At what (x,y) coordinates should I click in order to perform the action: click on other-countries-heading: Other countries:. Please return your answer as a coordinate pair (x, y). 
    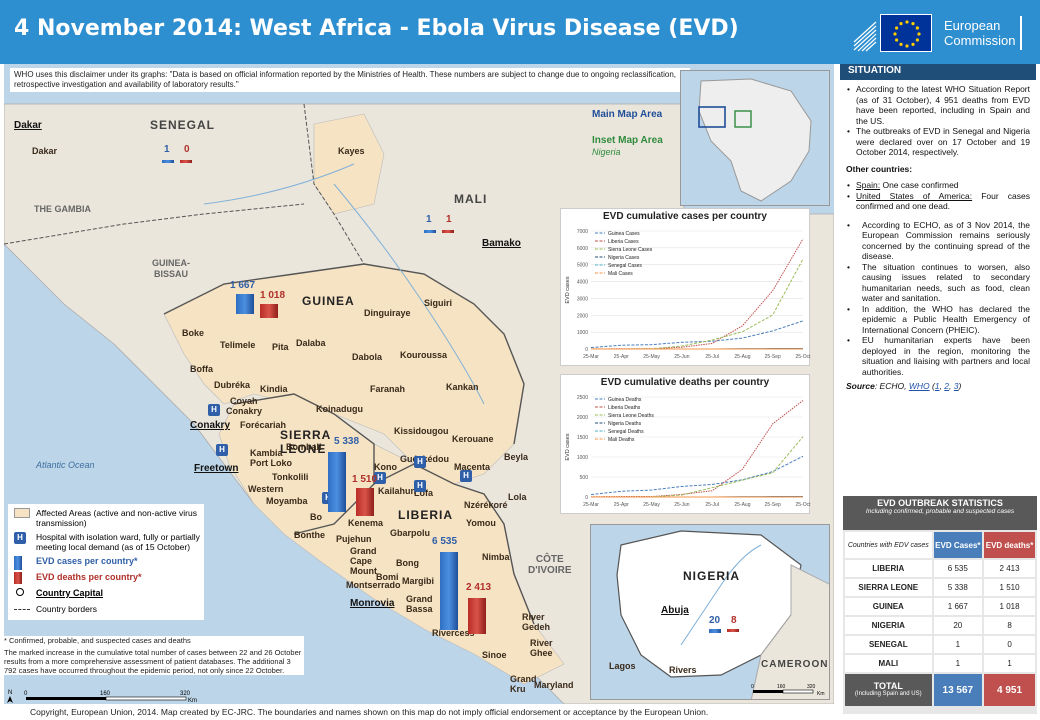
    Looking at the image, I should click on (879, 168).